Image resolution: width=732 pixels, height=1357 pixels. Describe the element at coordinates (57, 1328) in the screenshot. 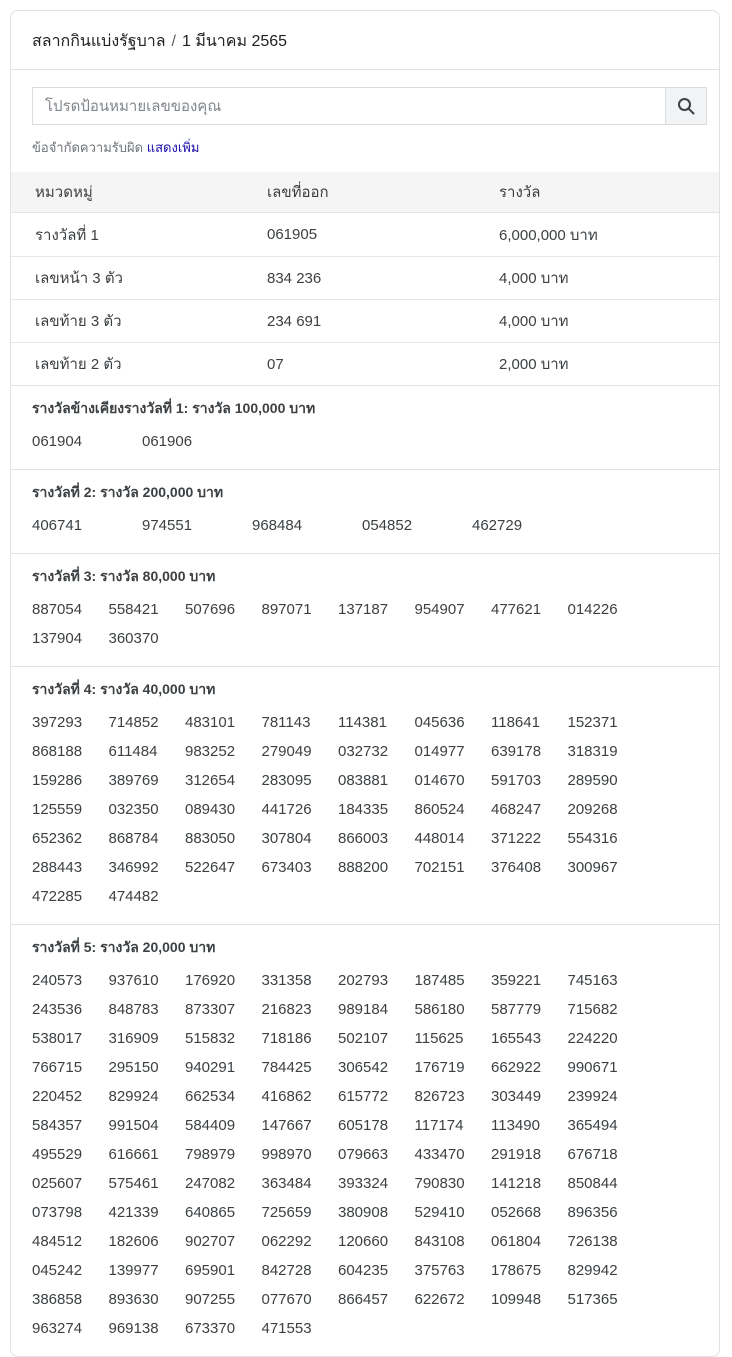

I see `prize-number: 963274` at that location.